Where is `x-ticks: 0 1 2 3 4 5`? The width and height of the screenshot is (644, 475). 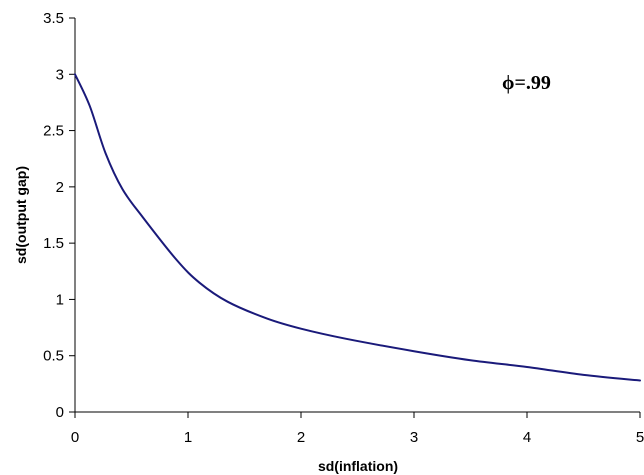
x-ticks: 0 1 2 3 4 5 is located at coordinates (357, 429).